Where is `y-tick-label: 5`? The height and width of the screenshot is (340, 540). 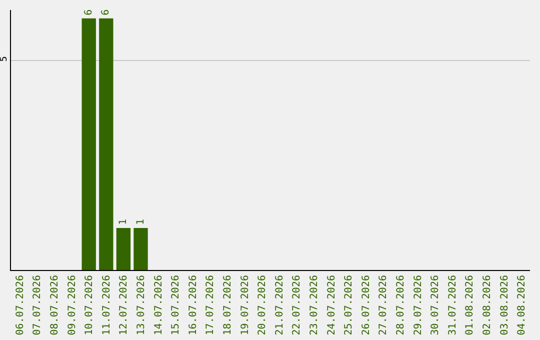
y-tick-label: 5 is located at coordinates (5, 59).